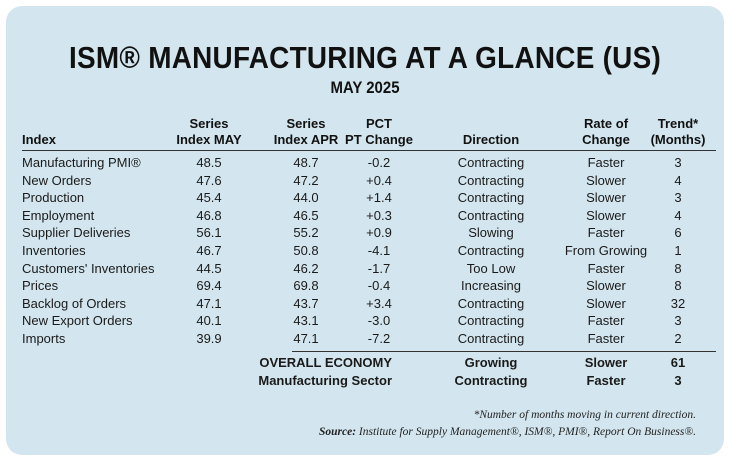  What do you see at coordinates (365, 57) in the screenshot?
I see `report-title: ISM® MANUFACTURING AT A GLANCE (US)` at bounding box center [365, 57].